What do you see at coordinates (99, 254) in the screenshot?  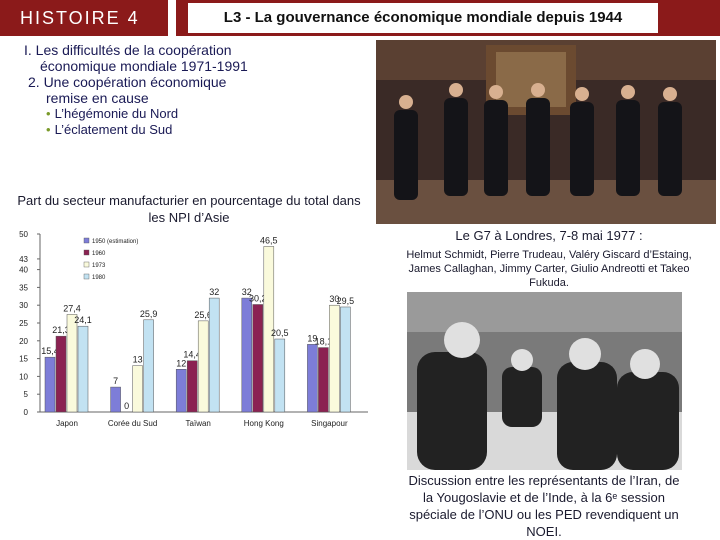 I see `legend-label: 1960` at bounding box center [99, 254].